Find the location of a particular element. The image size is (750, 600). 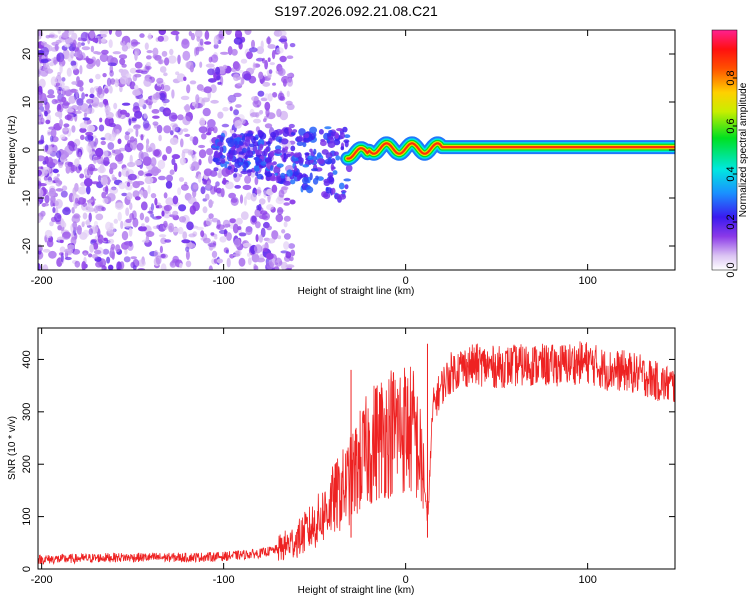

y-tick-label: -20 is located at coordinates (27, 246).